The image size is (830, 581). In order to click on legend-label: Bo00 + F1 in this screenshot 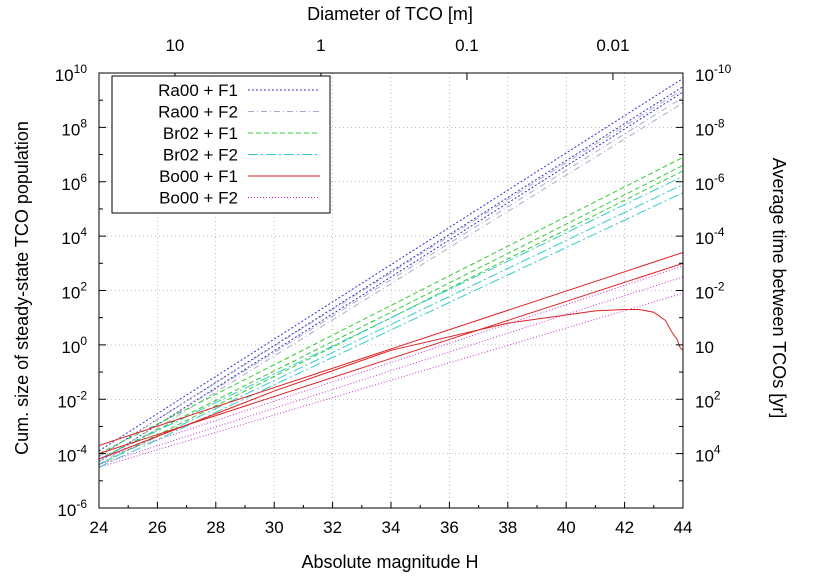, I will do `click(198, 176)`.